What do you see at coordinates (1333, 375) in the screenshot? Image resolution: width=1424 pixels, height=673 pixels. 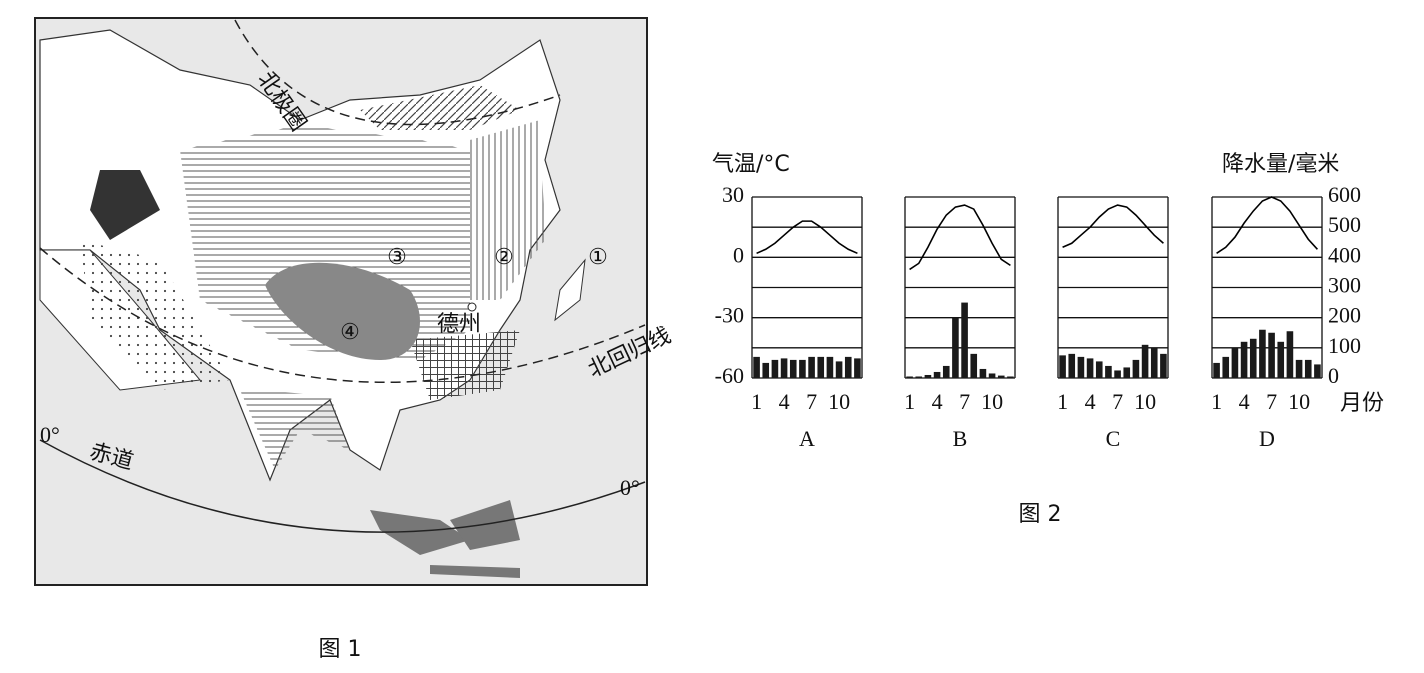 I see `y2-tick-label: 0` at bounding box center [1333, 375].